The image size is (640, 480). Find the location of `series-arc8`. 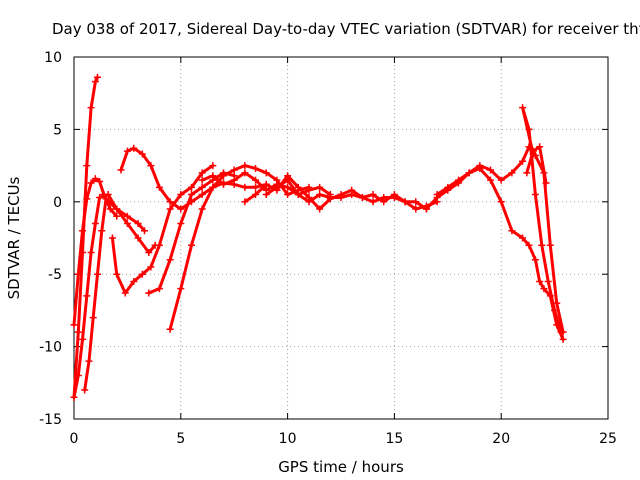

series-arc8 is located at coordinates (239, 247).